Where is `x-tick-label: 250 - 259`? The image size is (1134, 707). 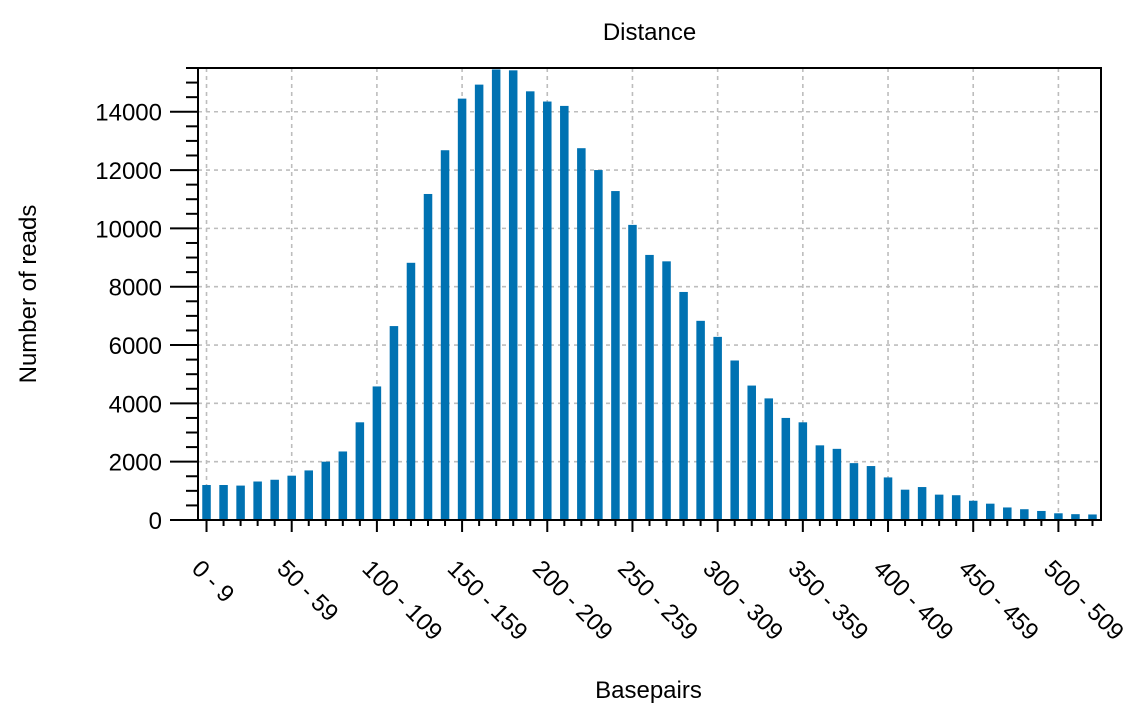 x-tick-label: 250 - 259 is located at coordinates (657, 600).